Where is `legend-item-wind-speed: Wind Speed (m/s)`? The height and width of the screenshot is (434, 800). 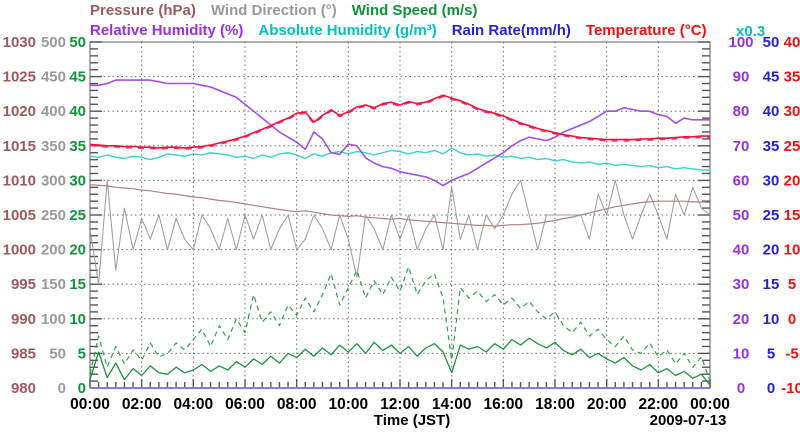
legend-item-wind-speed: Wind Speed (m/s) is located at coordinates (414, 10).